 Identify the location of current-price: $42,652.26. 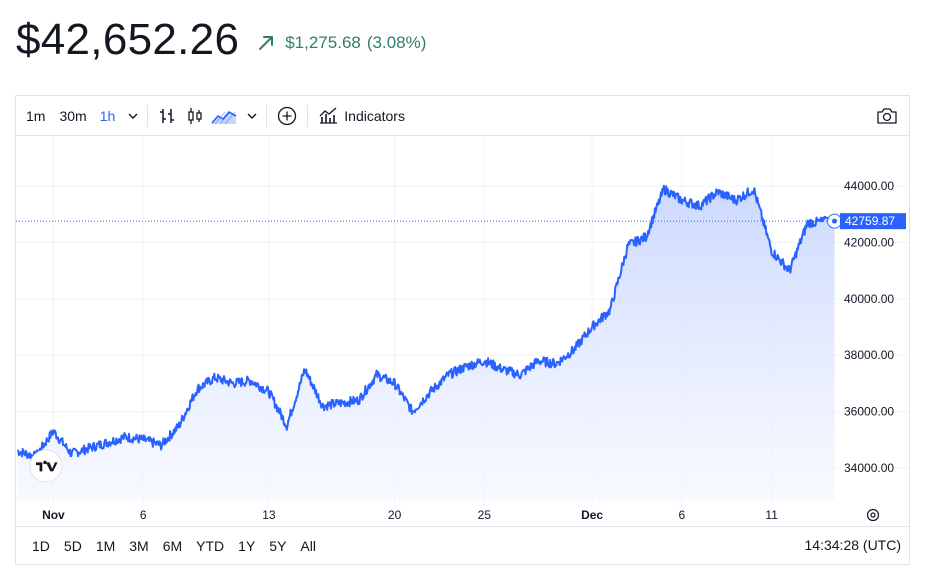
(128, 39).